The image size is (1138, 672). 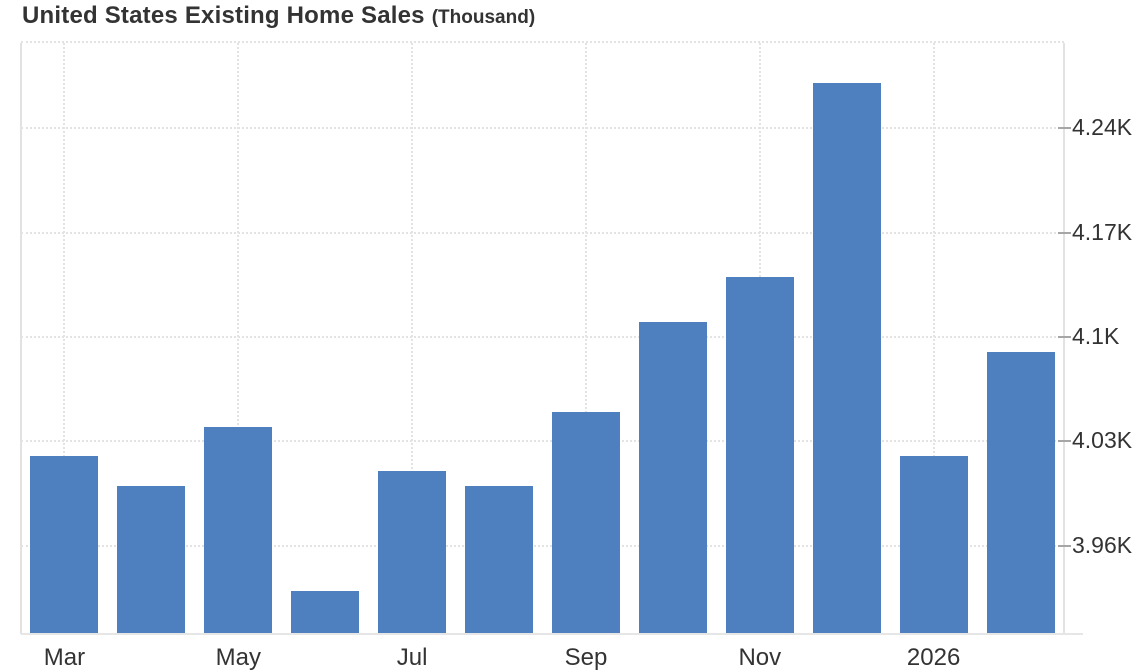 What do you see at coordinates (1102, 544) in the screenshot?
I see `y-axis-label: 3.96K` at bounding box center [1102, 544].